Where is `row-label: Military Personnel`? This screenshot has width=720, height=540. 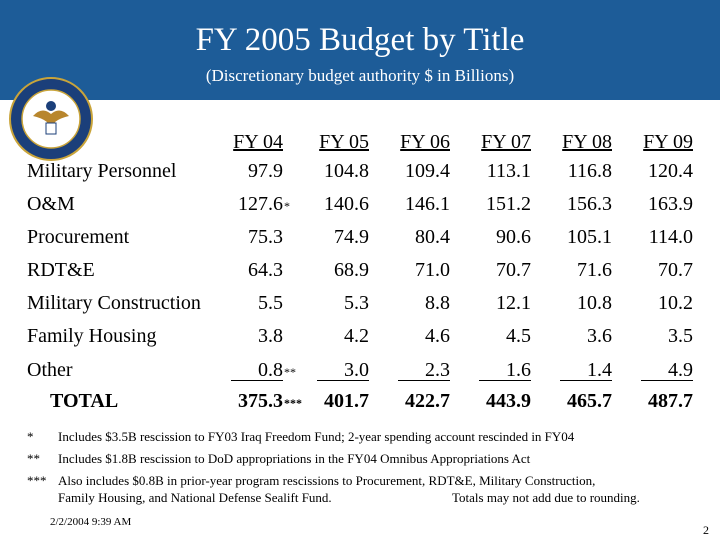 row-label: Military Personnel is located at coordinates (102, 171).